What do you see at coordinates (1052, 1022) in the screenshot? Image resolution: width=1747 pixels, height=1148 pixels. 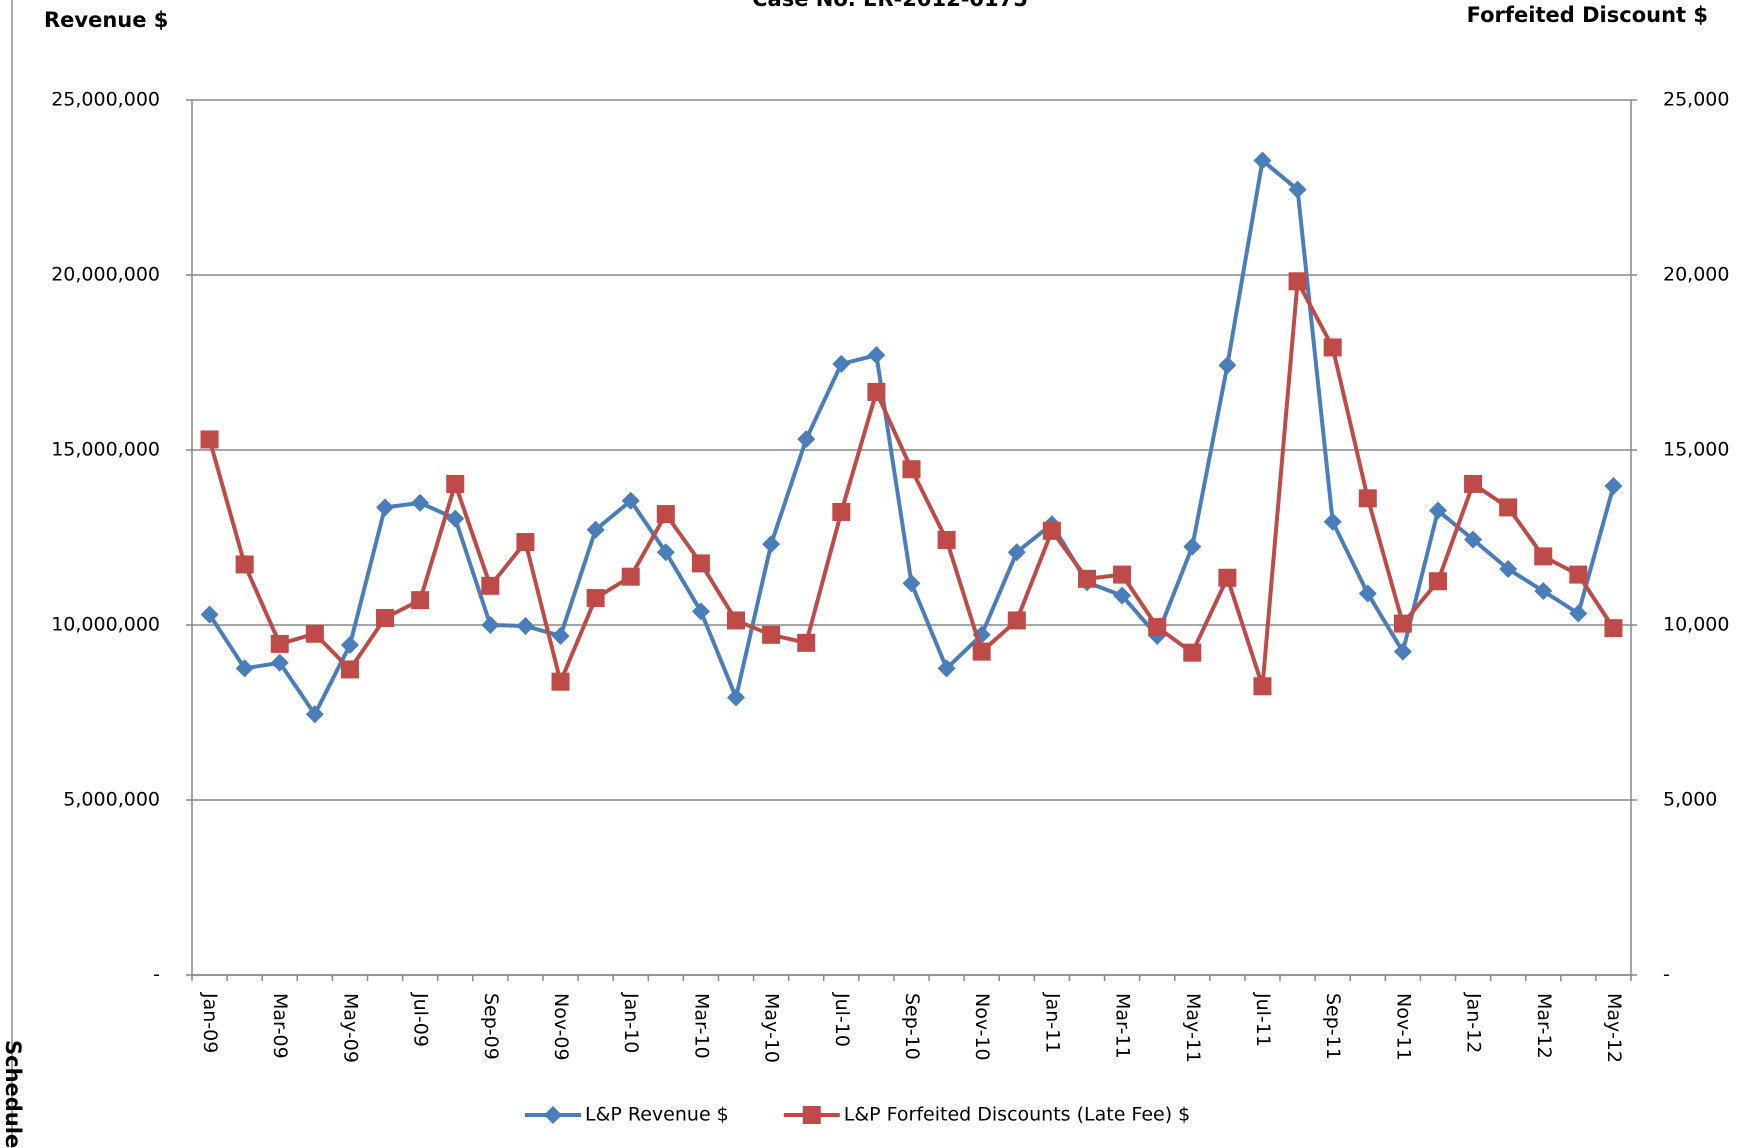 I see `x-tick-label: Jan-11` at bounding box center [1052, 1022].